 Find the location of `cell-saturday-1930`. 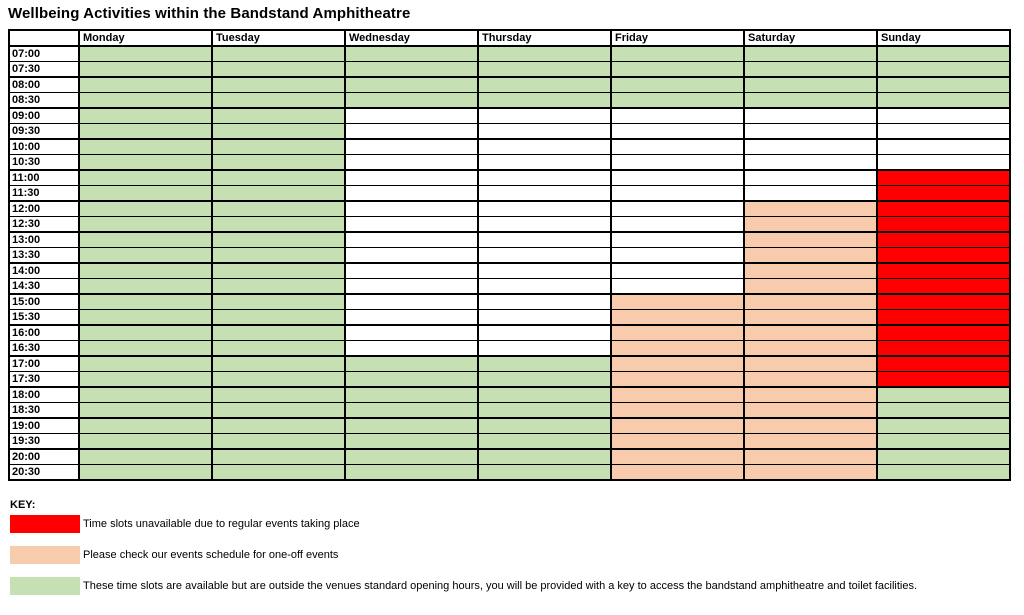

cell-saturday-1930 is located at coordinates (810, 441).